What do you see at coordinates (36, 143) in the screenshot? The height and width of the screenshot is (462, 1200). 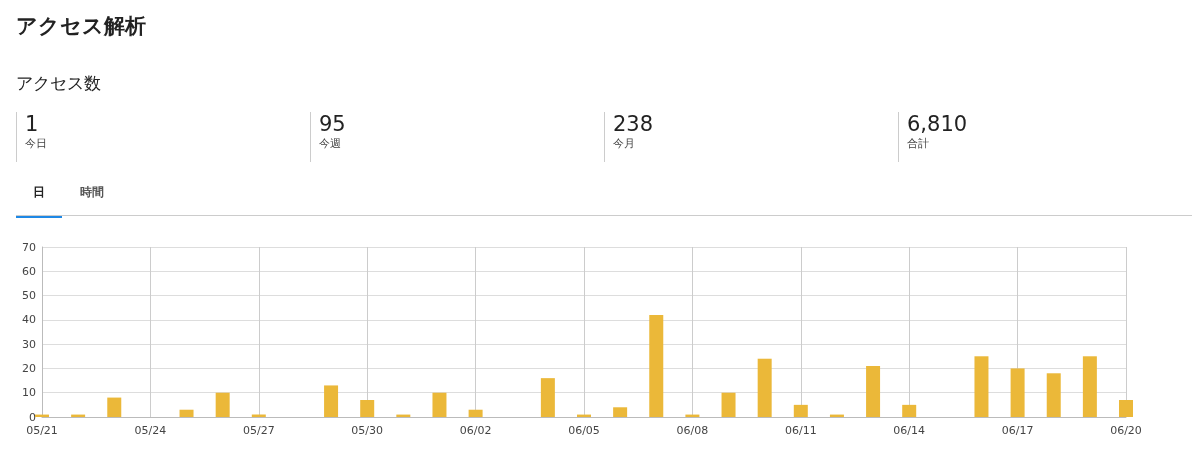 I see `text: 今日` at bounding box center [36, 143].